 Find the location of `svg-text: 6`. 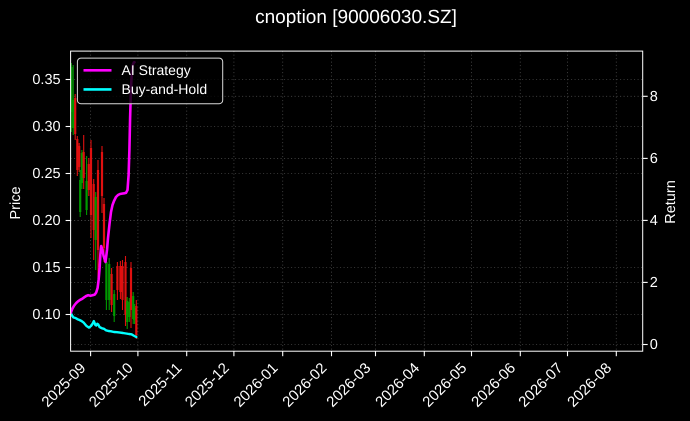

svg-text: 6 is located at coordinates (654, 159).